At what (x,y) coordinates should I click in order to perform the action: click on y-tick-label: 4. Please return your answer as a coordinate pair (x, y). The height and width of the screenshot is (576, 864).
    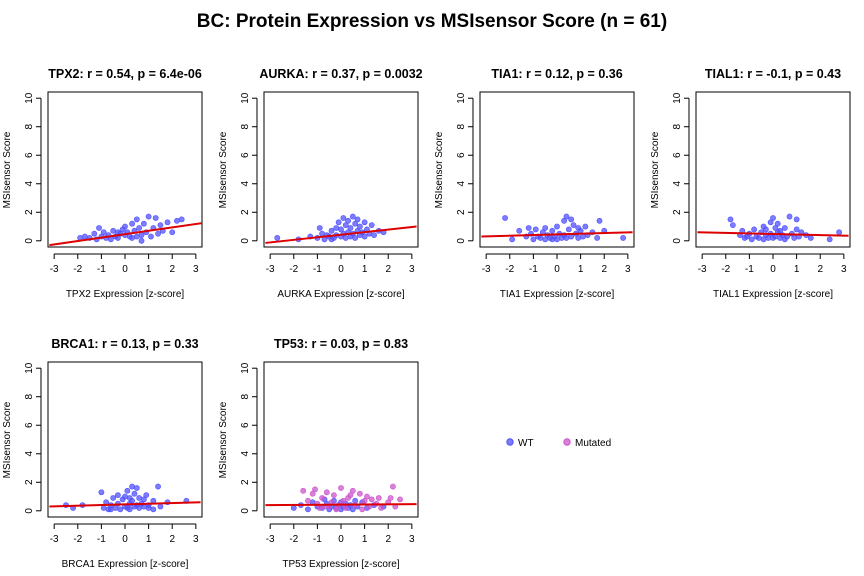
    Looking at the image, I should click on (29, 184).